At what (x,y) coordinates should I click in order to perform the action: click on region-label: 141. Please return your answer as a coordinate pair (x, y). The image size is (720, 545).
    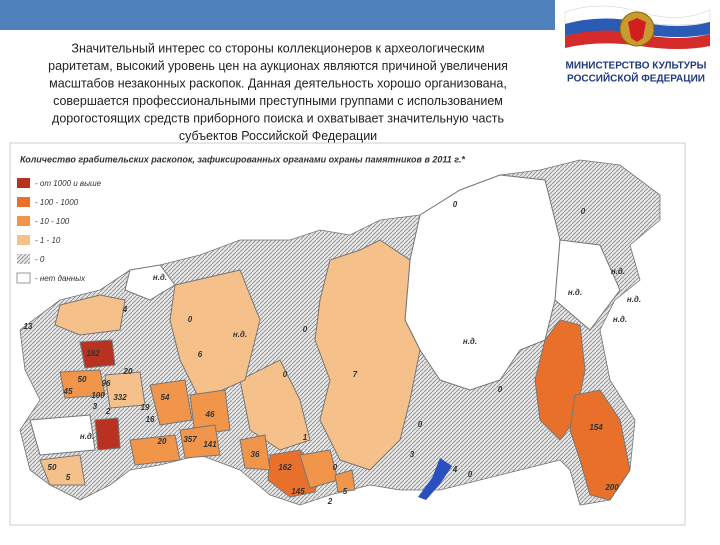
    Looking at the image, I should click on (210, 444).